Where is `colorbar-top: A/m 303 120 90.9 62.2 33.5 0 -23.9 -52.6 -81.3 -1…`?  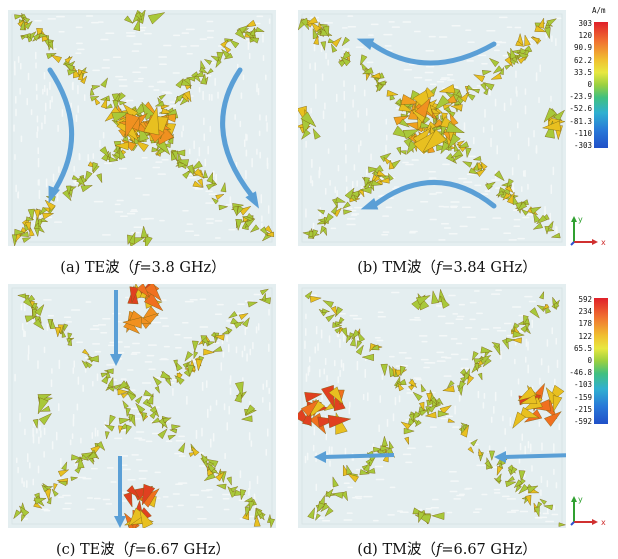
colorbar-top: A/m 303 120 90.9 62.2 33.5 0 -23.9 -52.6 -81.3 -1… is located at coordinates (592, 81).